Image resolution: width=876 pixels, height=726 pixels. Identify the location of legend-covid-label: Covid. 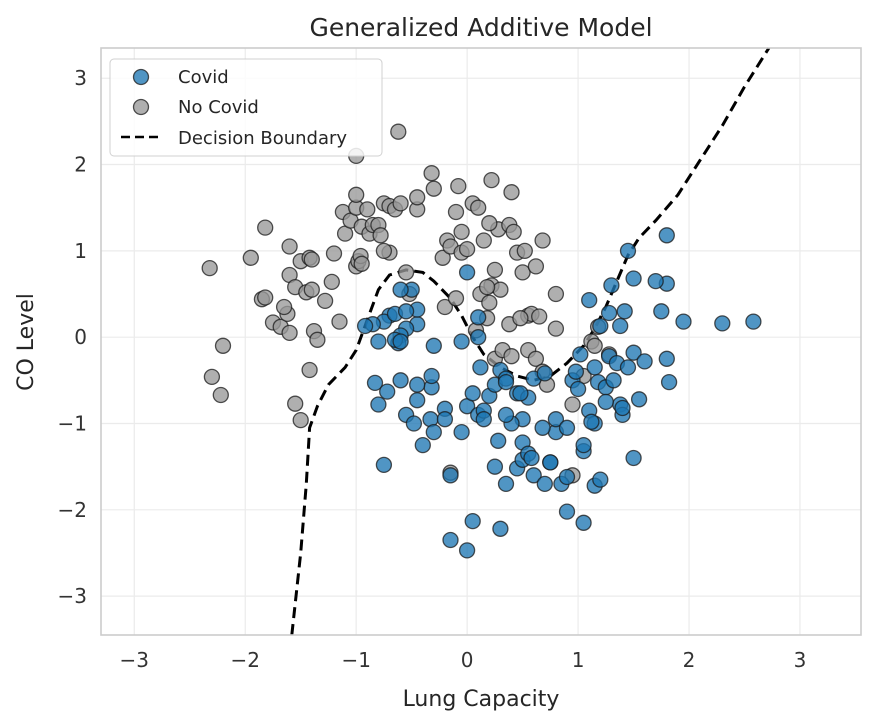
(203, 77).